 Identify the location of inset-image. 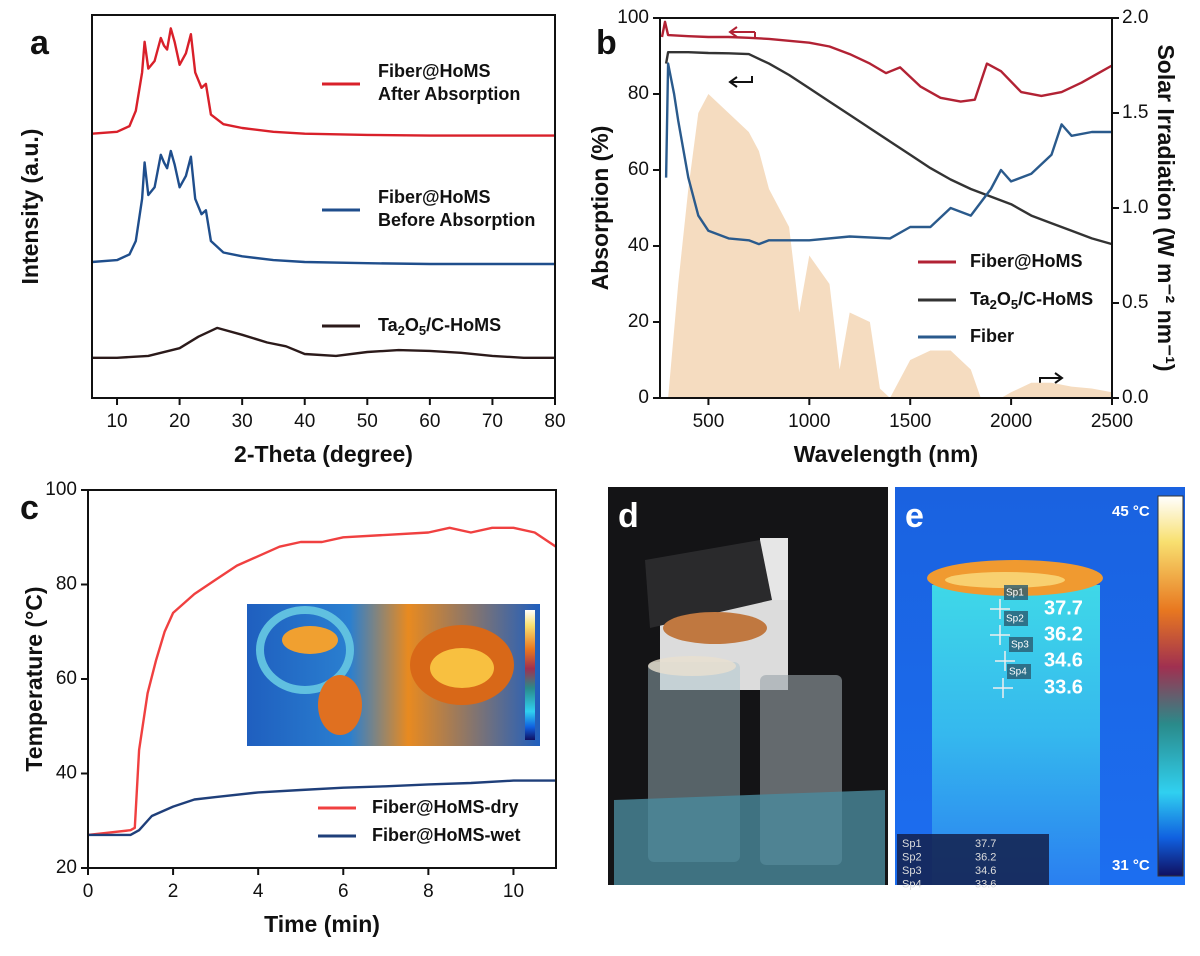
(393, 675).